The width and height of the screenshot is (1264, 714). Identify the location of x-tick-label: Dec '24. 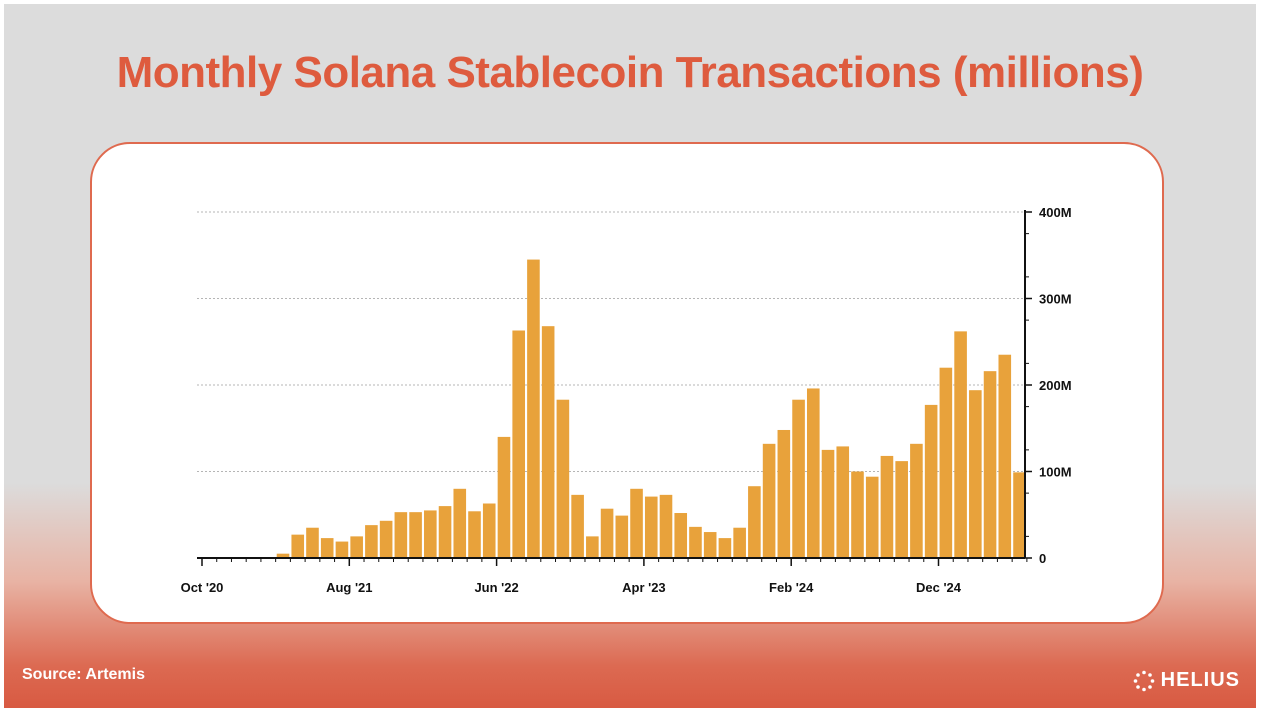
(939, 587).